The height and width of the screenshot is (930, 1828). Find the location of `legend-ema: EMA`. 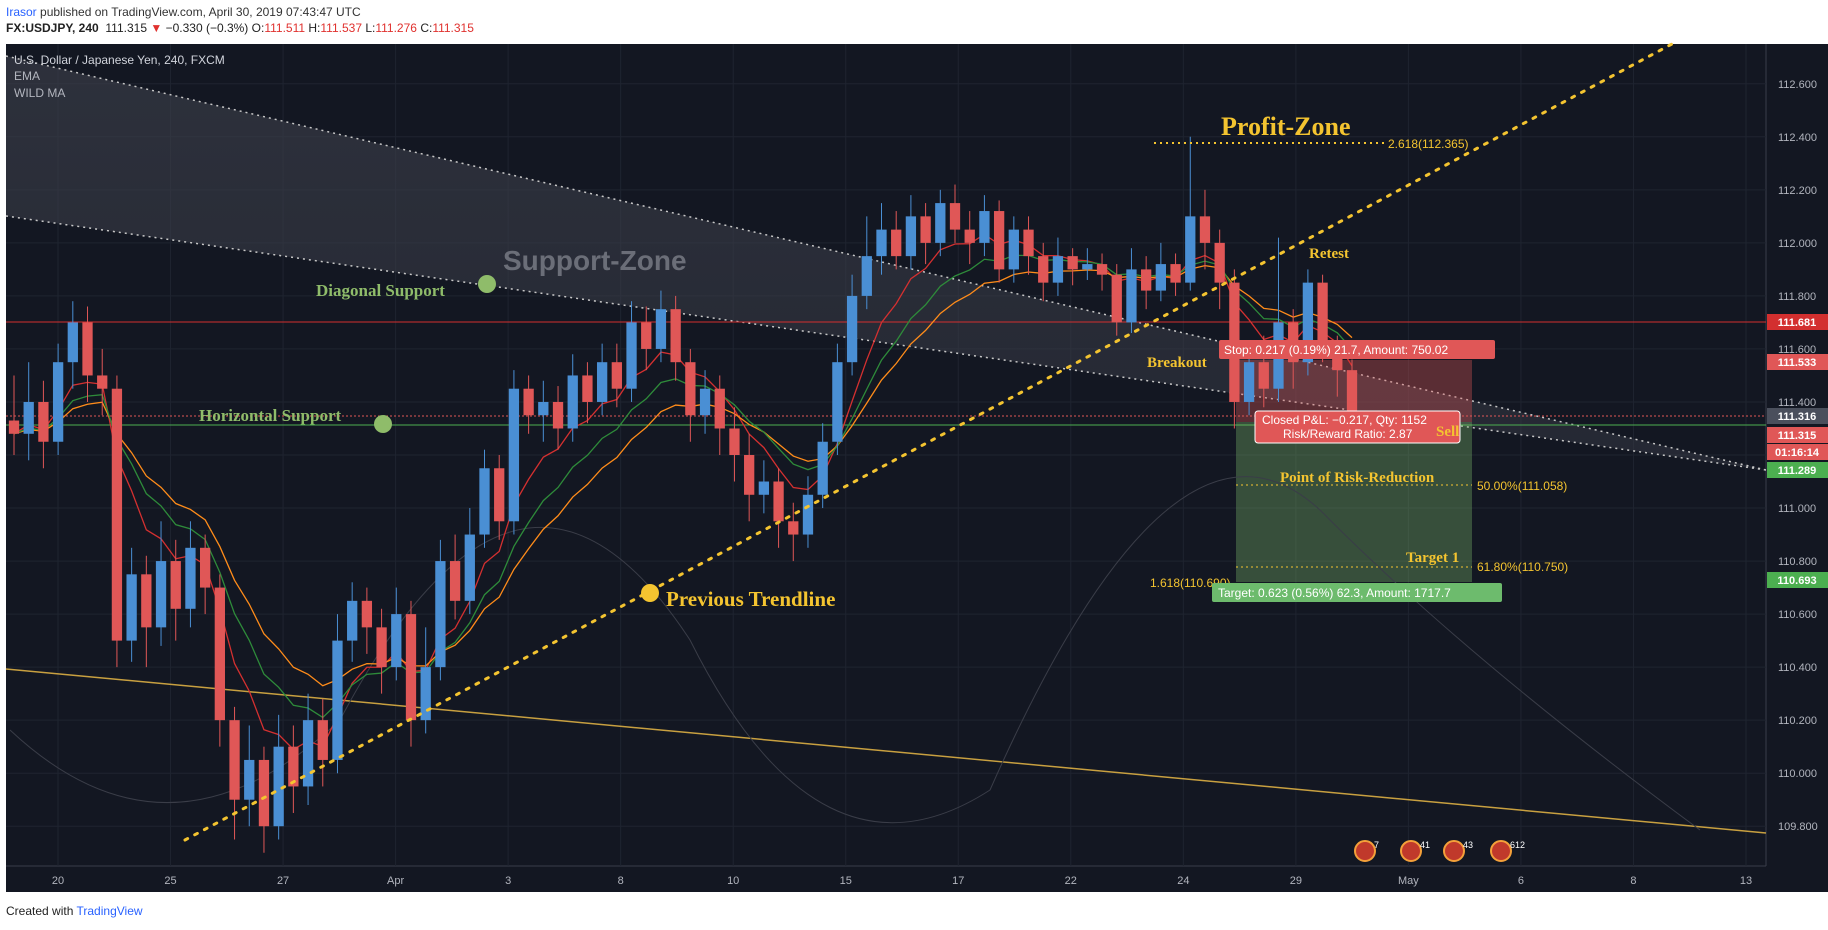

legend-ema: EMA is located at coordinates (27, 76).